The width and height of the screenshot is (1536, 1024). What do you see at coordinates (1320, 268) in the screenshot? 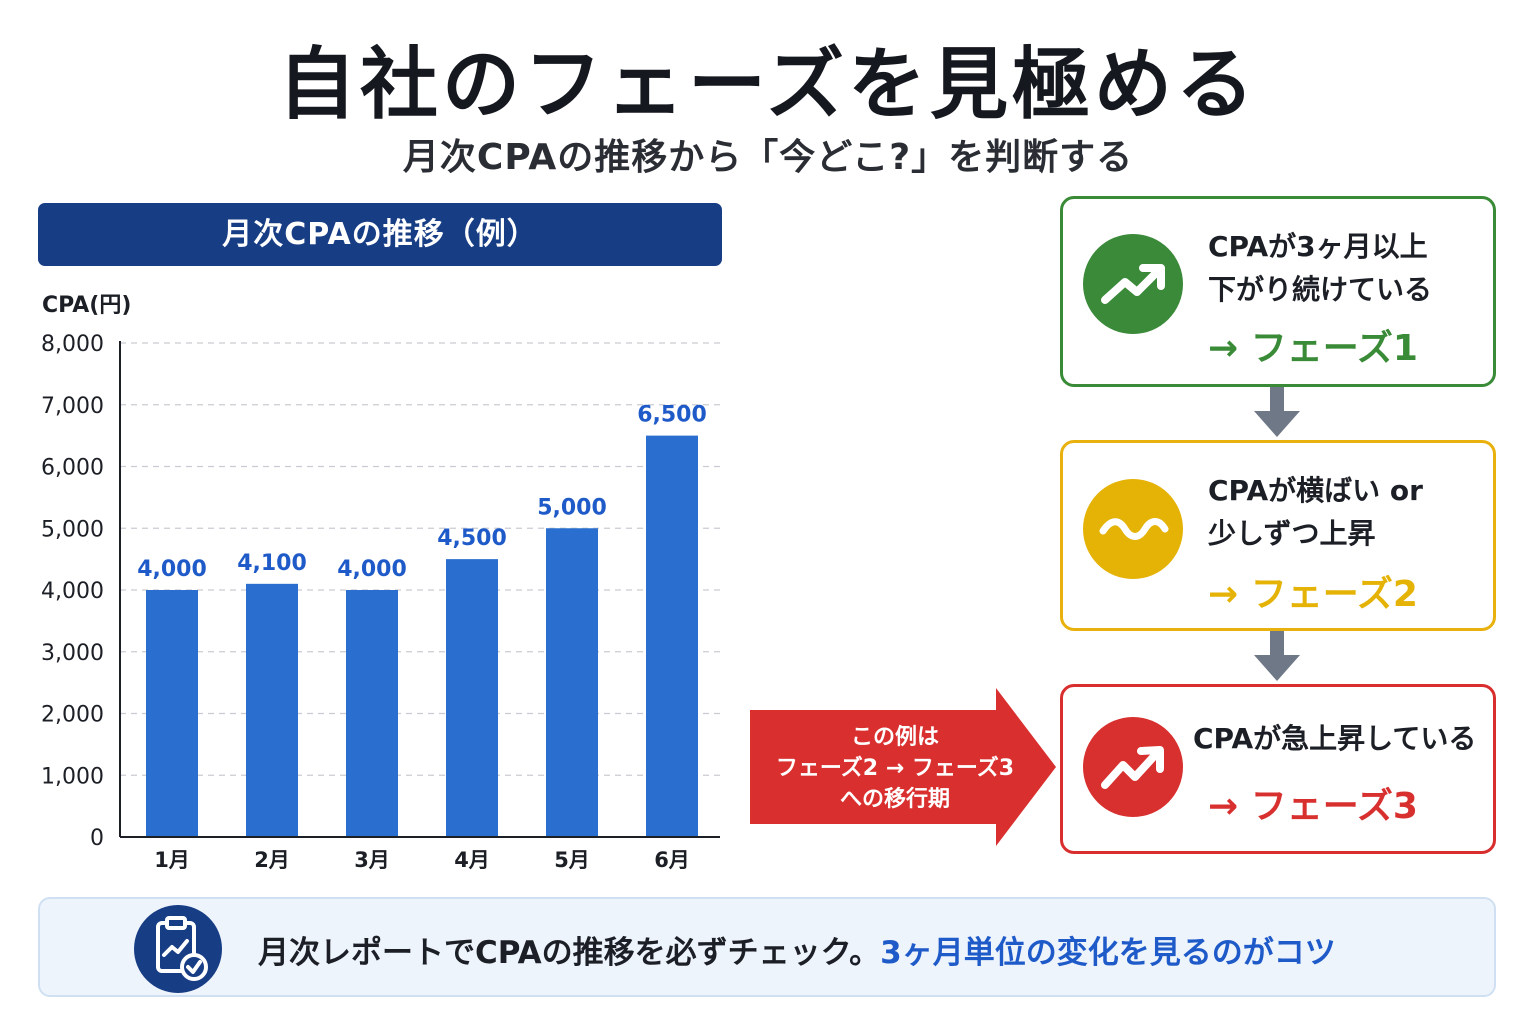
I see `phase-1-description: CPAが3ヶ月以上 下がり続けている` at bounding box center [1320, 268].